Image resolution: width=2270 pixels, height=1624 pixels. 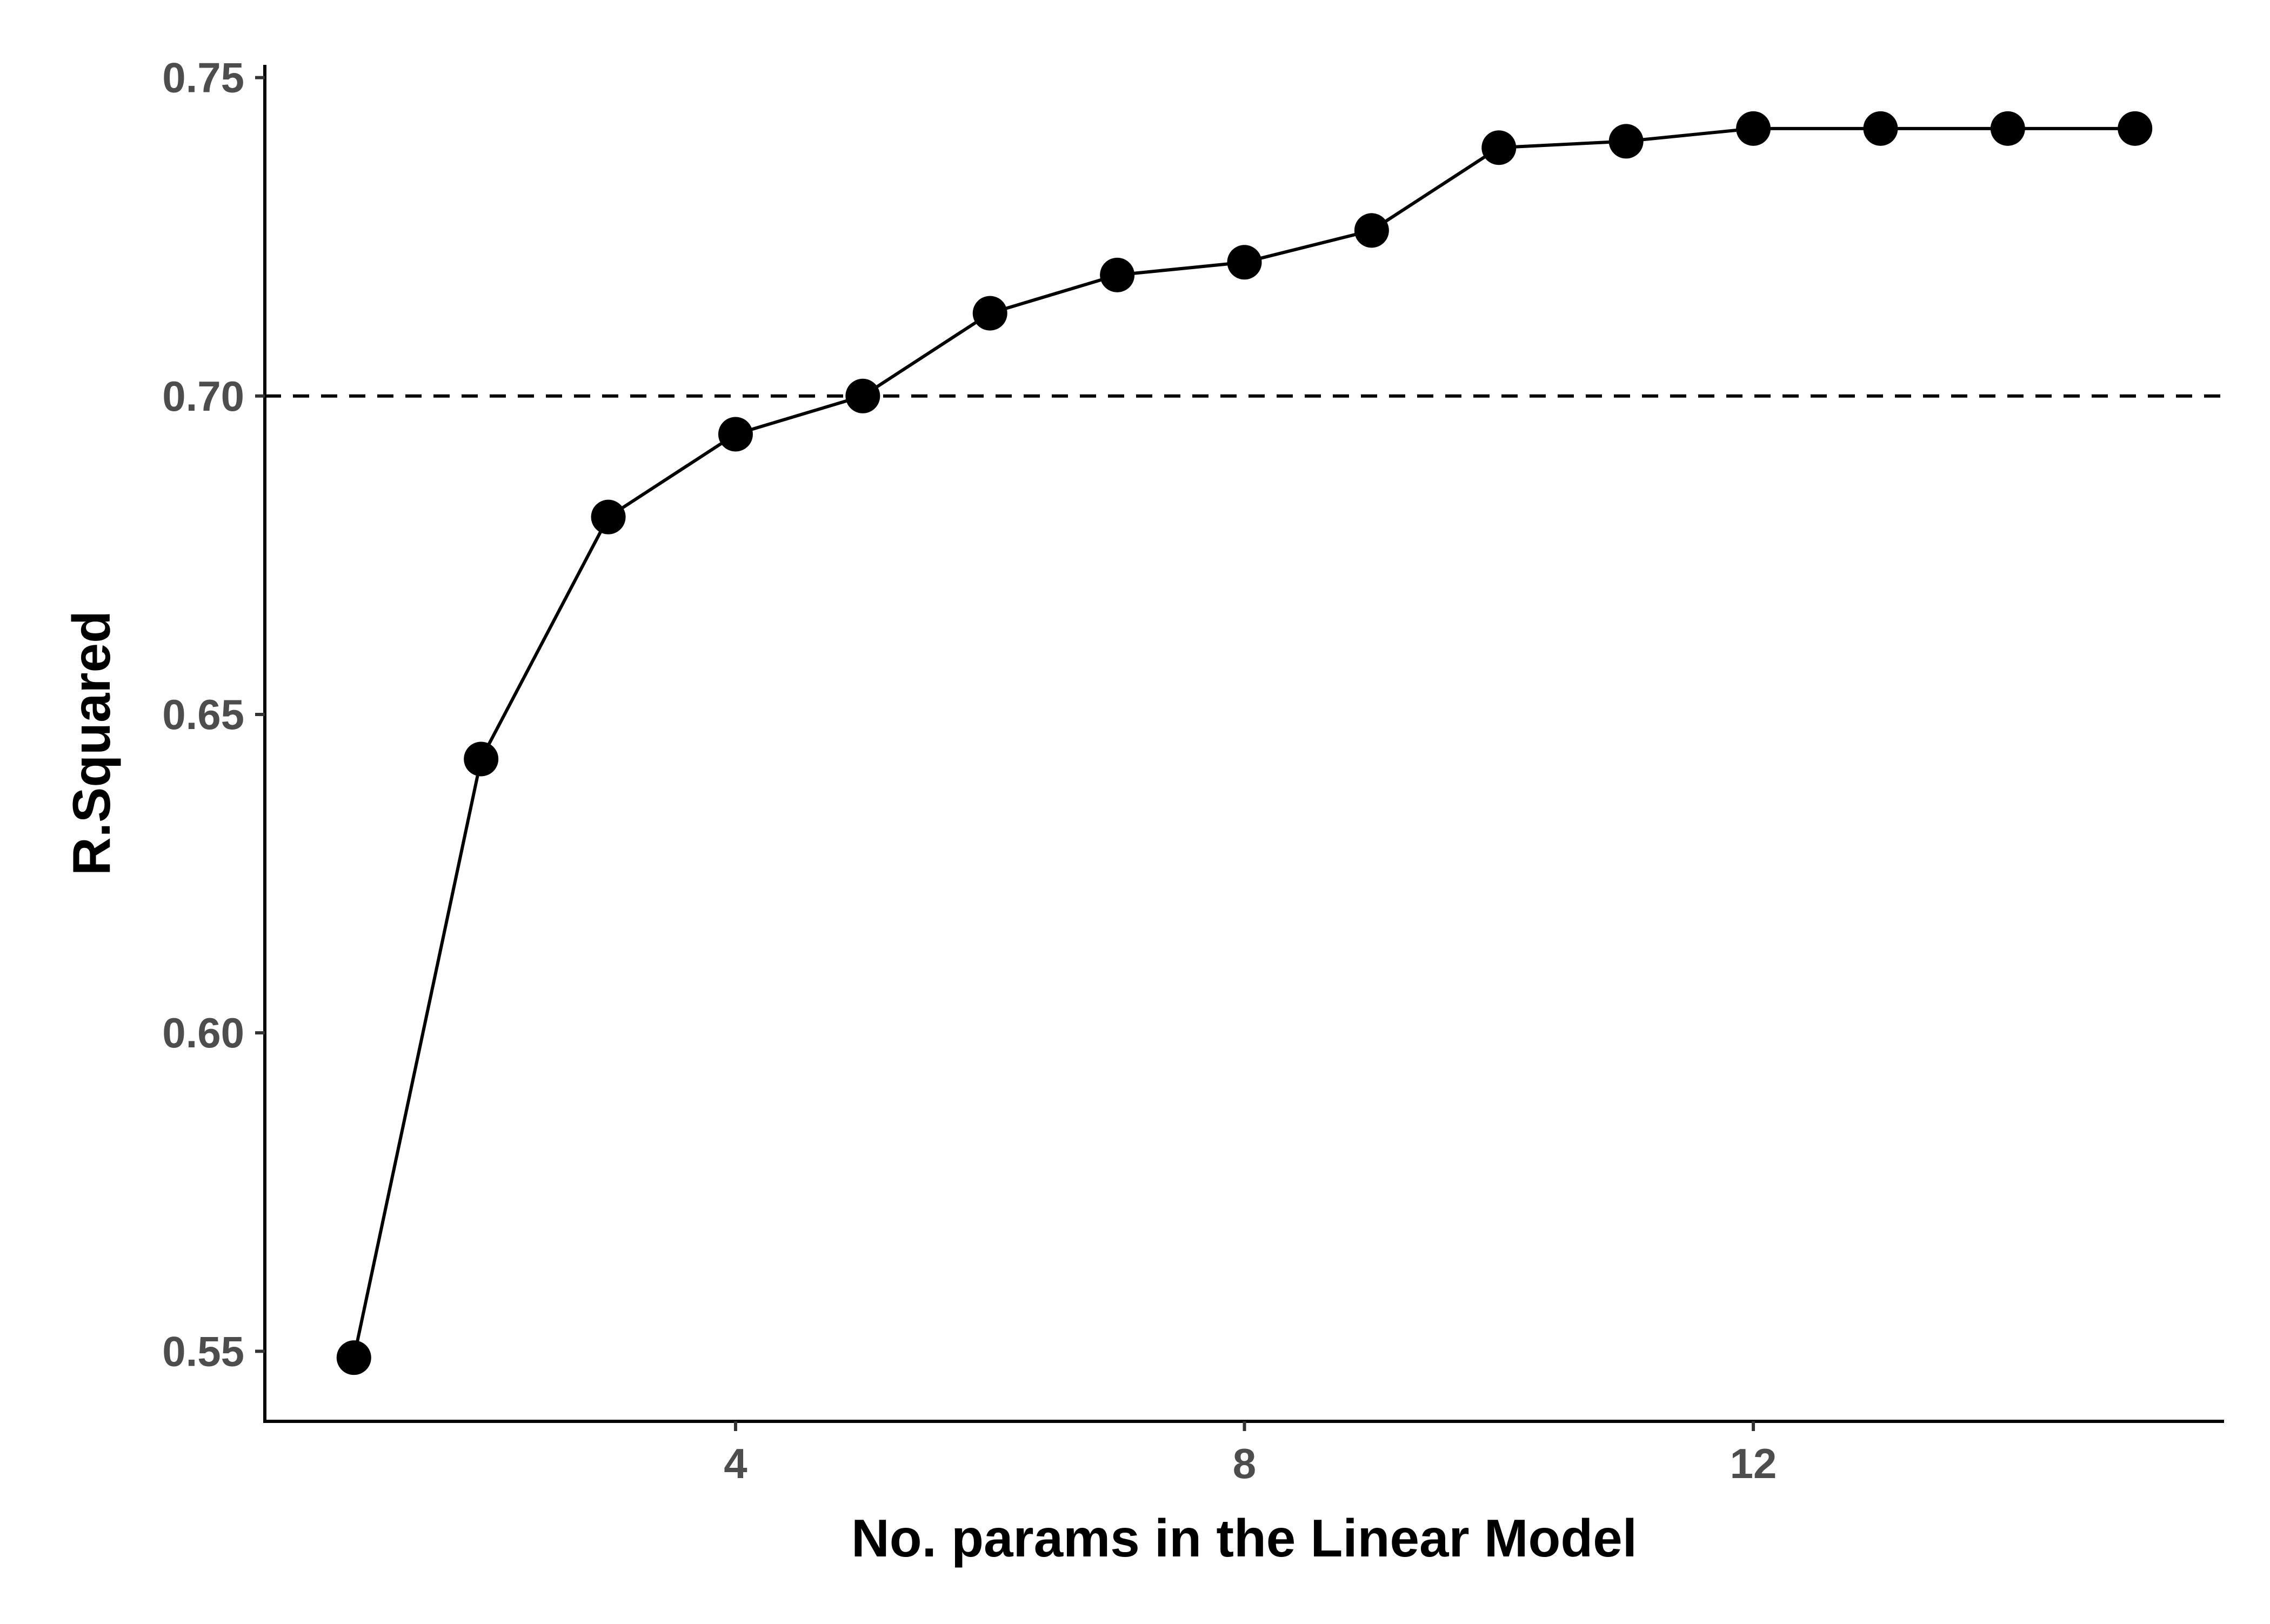 I want to click on x-tick-label: 4, so click(x=735, y=1464).